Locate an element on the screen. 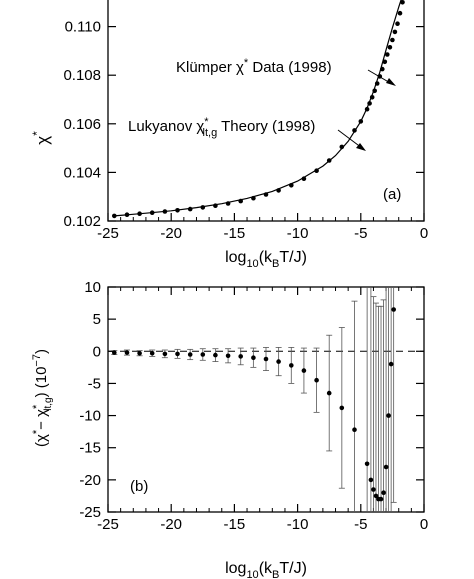 The height and width of the screenshot is (579, 474). panel-b-y-tick-label: -20 is located at coordinates (90, 480).